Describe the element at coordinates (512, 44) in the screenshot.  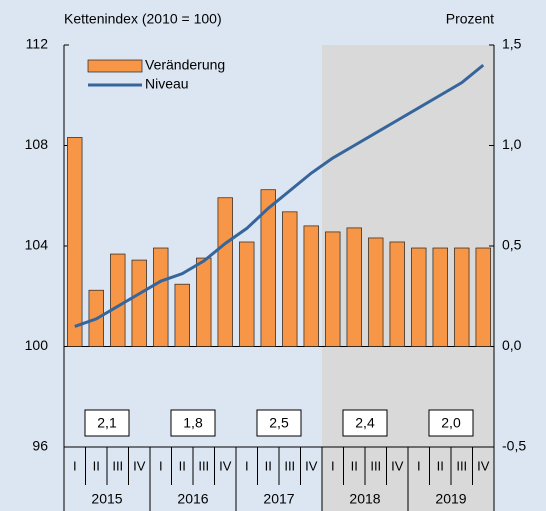
I see `y2-tick-label: 1,5` at that location.